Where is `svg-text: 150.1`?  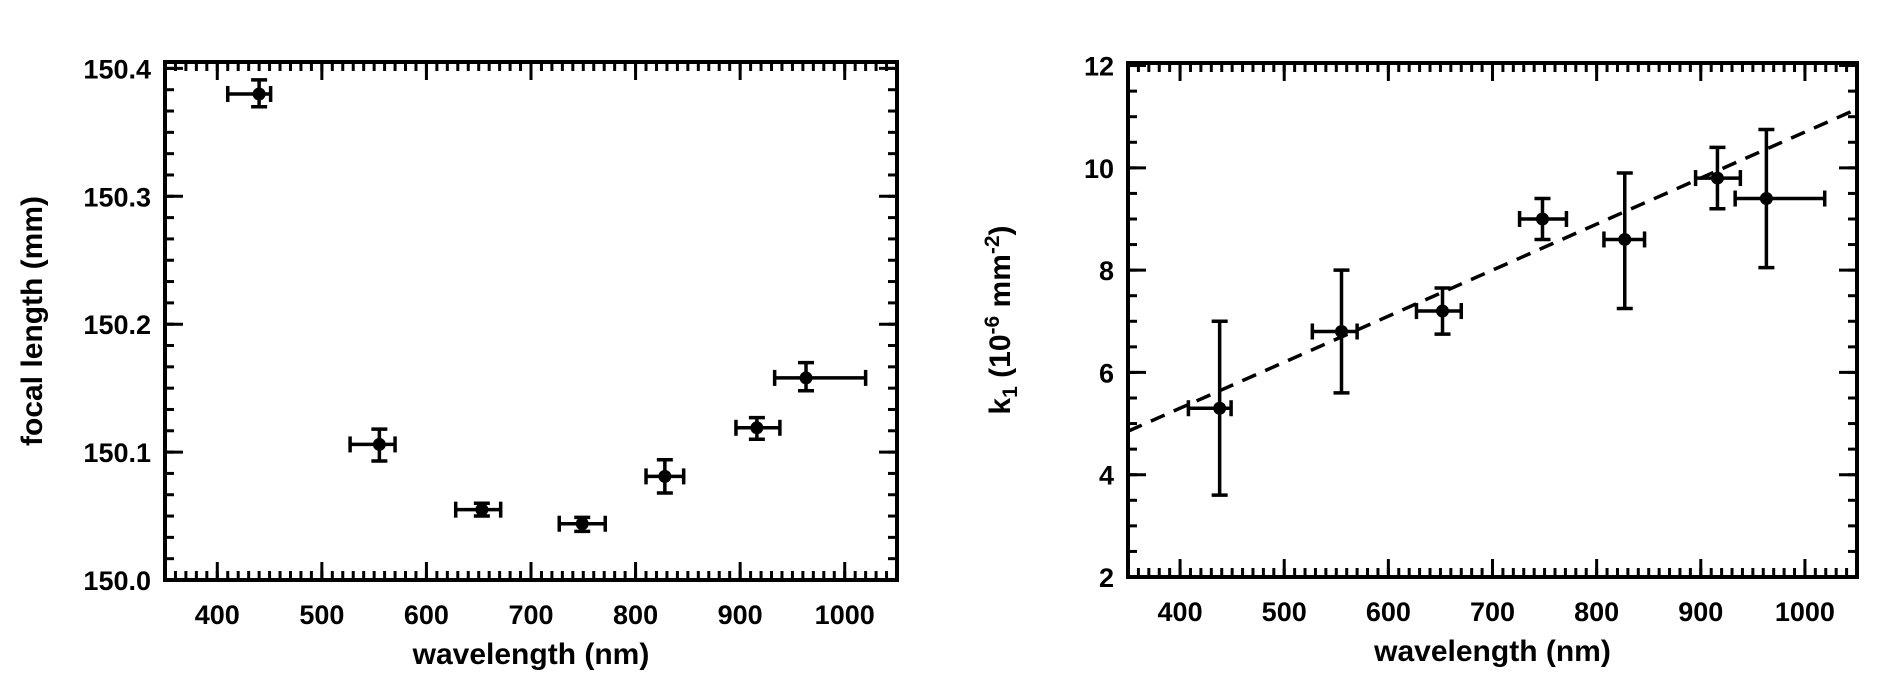 svg-text: 150.1 is located at coordinates (117, 453).